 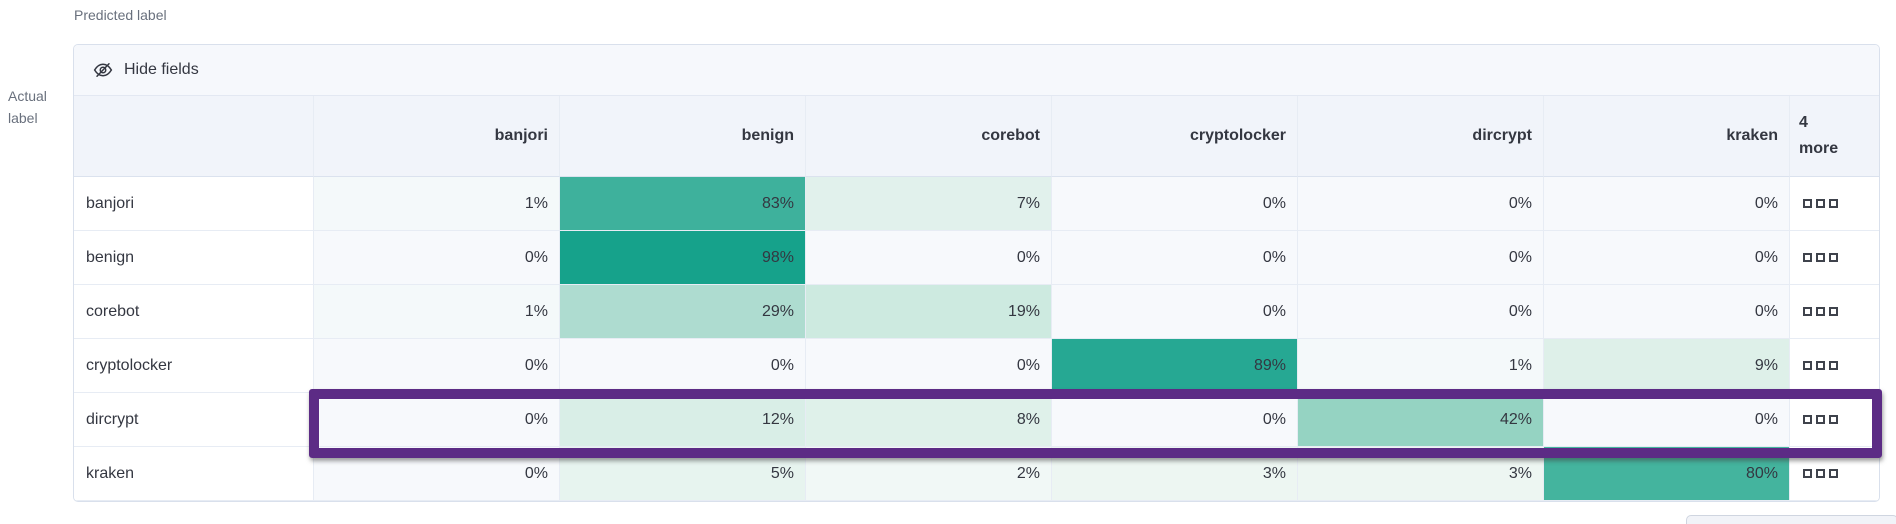 What do you see at coordinates (929, 312) in the screenshot?
I see `matrix-cell-corebot-corebot: 19%` at bounding box center [929, 312].